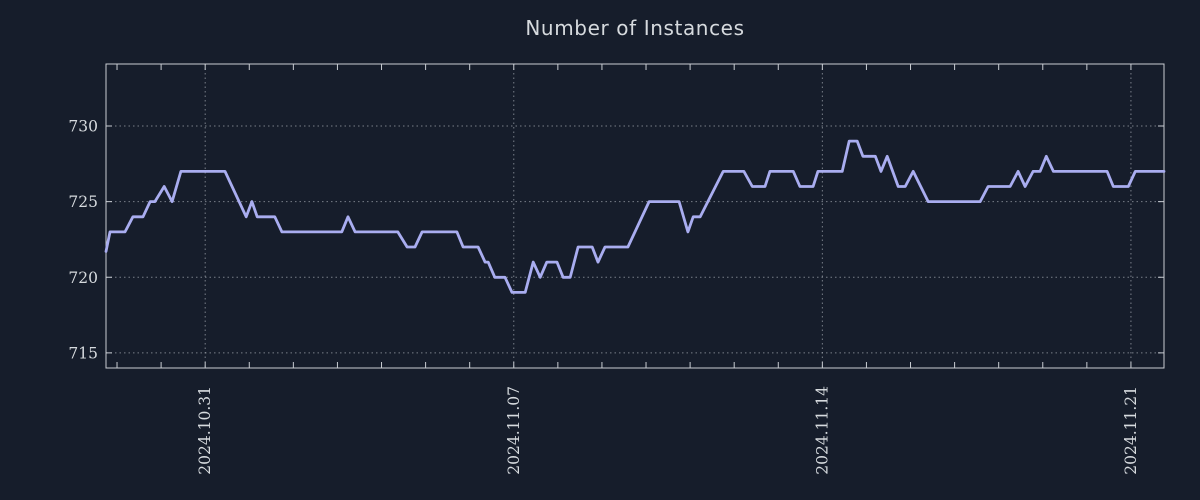 This screenshot has width=1200, height=500. What do you see at coordinates (83, 127) in the screenshot?
I see `y-axis-label: 730` at bounding box center [83, 127].